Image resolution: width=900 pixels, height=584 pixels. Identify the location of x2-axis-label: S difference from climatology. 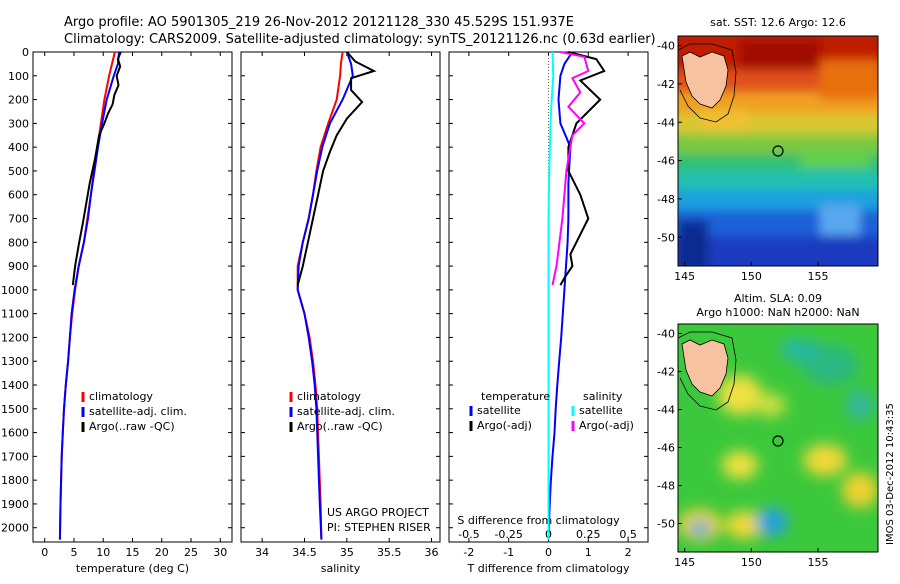
(538, 520).